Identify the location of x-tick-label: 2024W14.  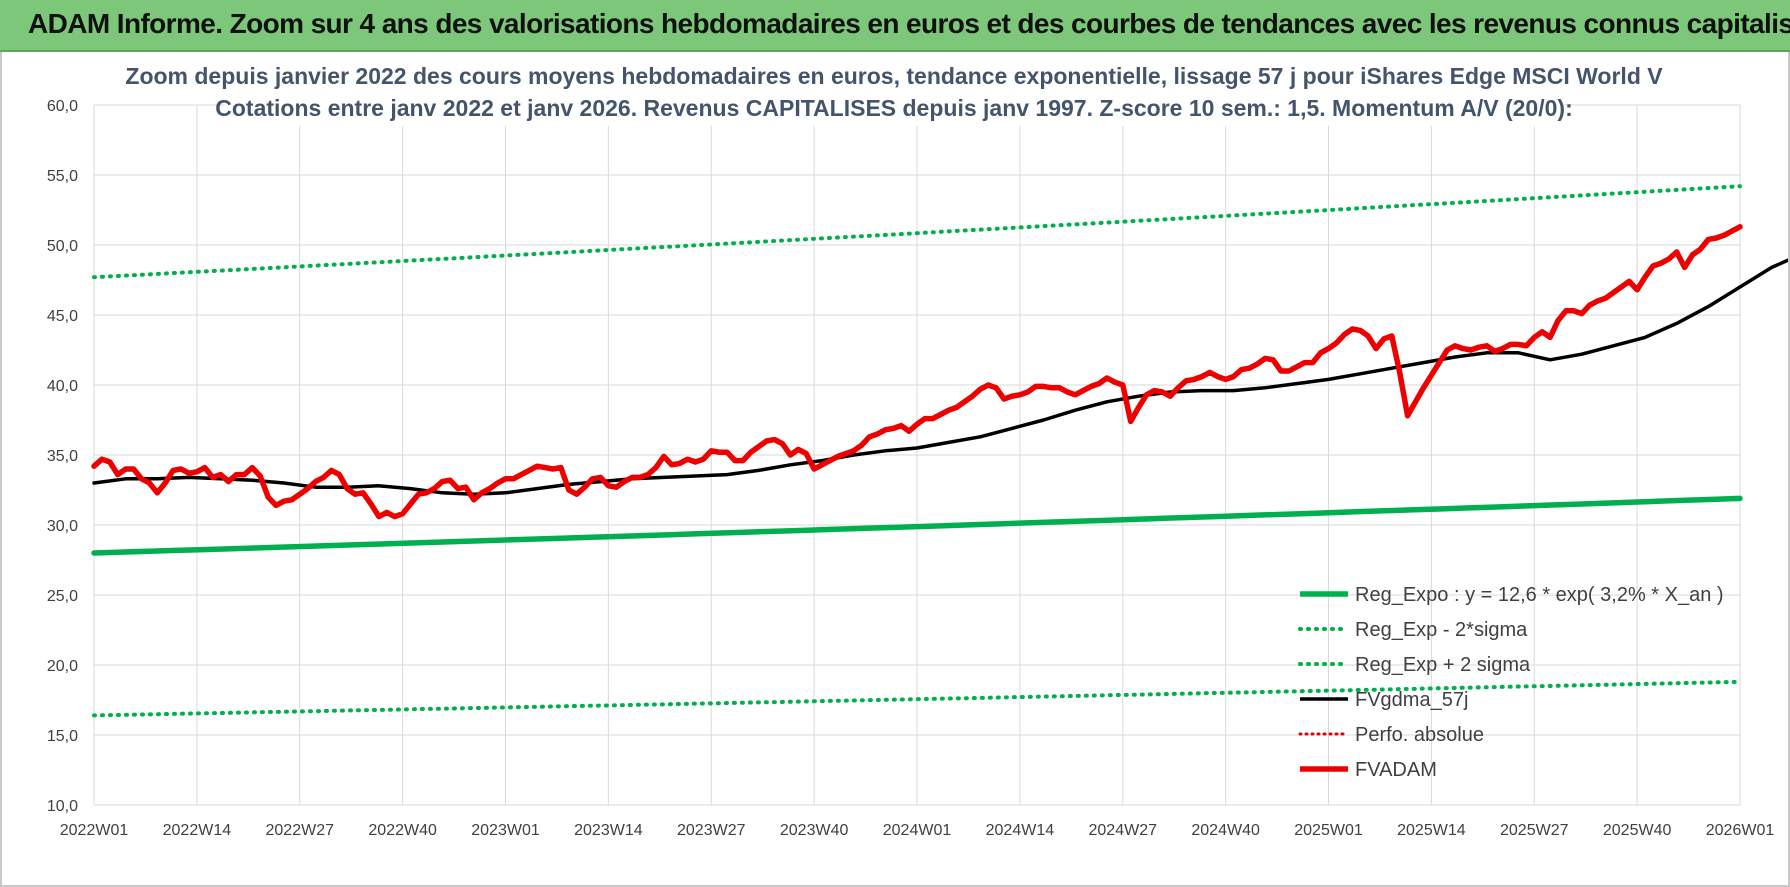
(1020, 830).